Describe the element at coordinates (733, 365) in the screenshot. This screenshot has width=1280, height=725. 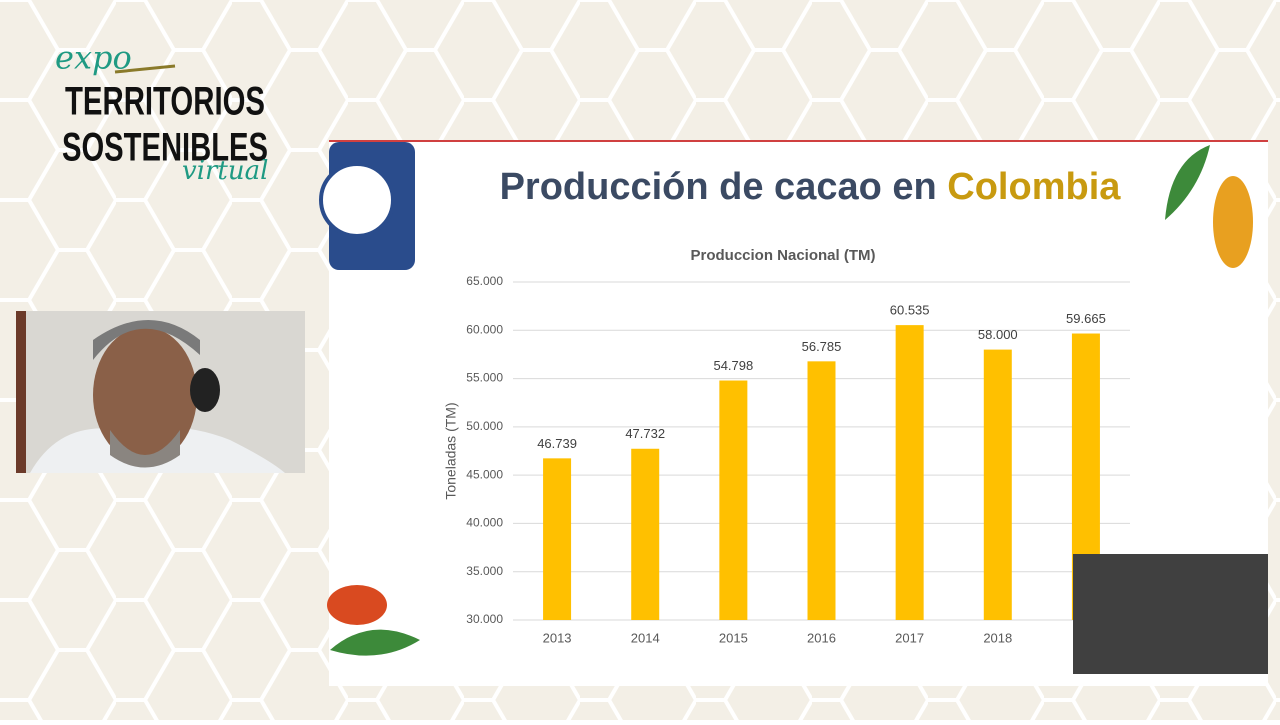
I see `value-label: 54.798` at that location.